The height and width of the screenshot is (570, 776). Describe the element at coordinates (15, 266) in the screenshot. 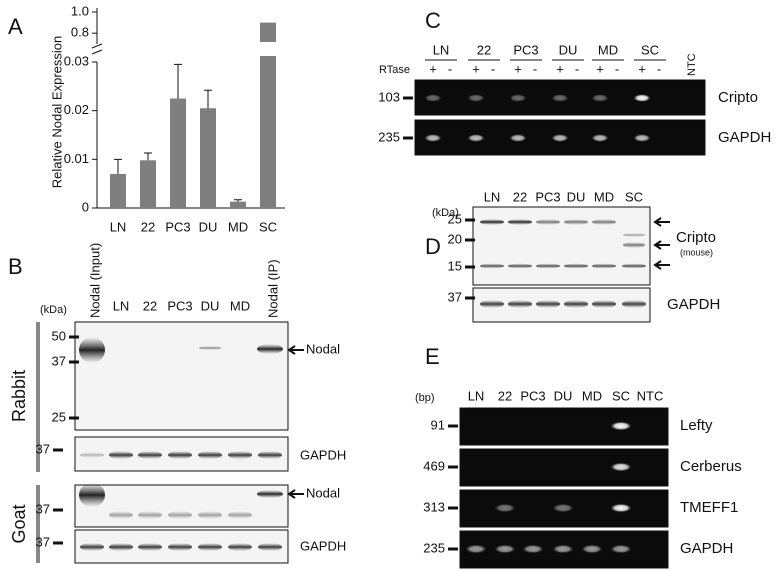

I see `panel-label: B` at that location.